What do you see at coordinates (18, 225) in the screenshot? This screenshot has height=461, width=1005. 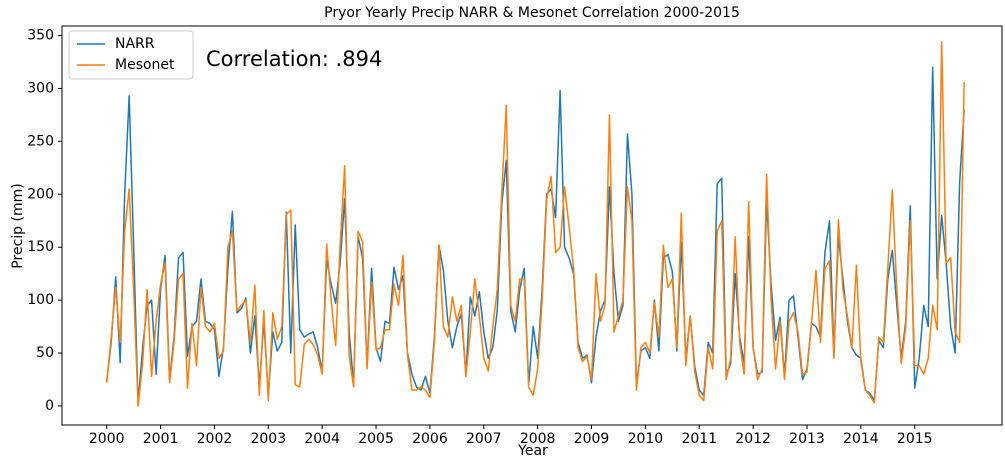 I see `y-axis-label: Precip (mm)` at bounding box center [18, 225].